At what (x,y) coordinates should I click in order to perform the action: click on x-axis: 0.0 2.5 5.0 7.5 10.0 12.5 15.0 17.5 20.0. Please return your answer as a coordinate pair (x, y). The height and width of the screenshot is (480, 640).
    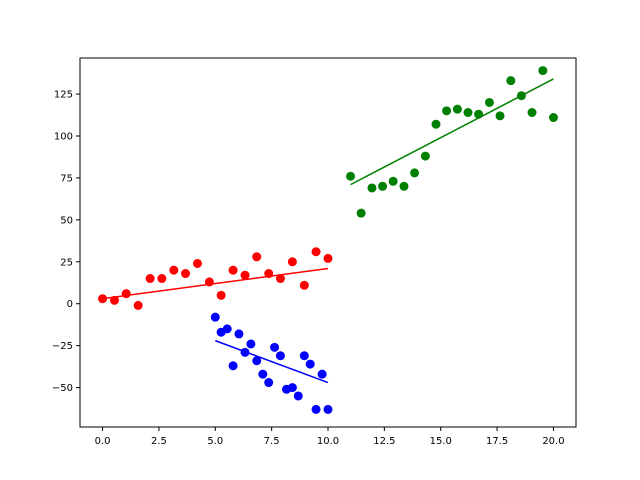
    Looking at the image, I should click on (330, 437).